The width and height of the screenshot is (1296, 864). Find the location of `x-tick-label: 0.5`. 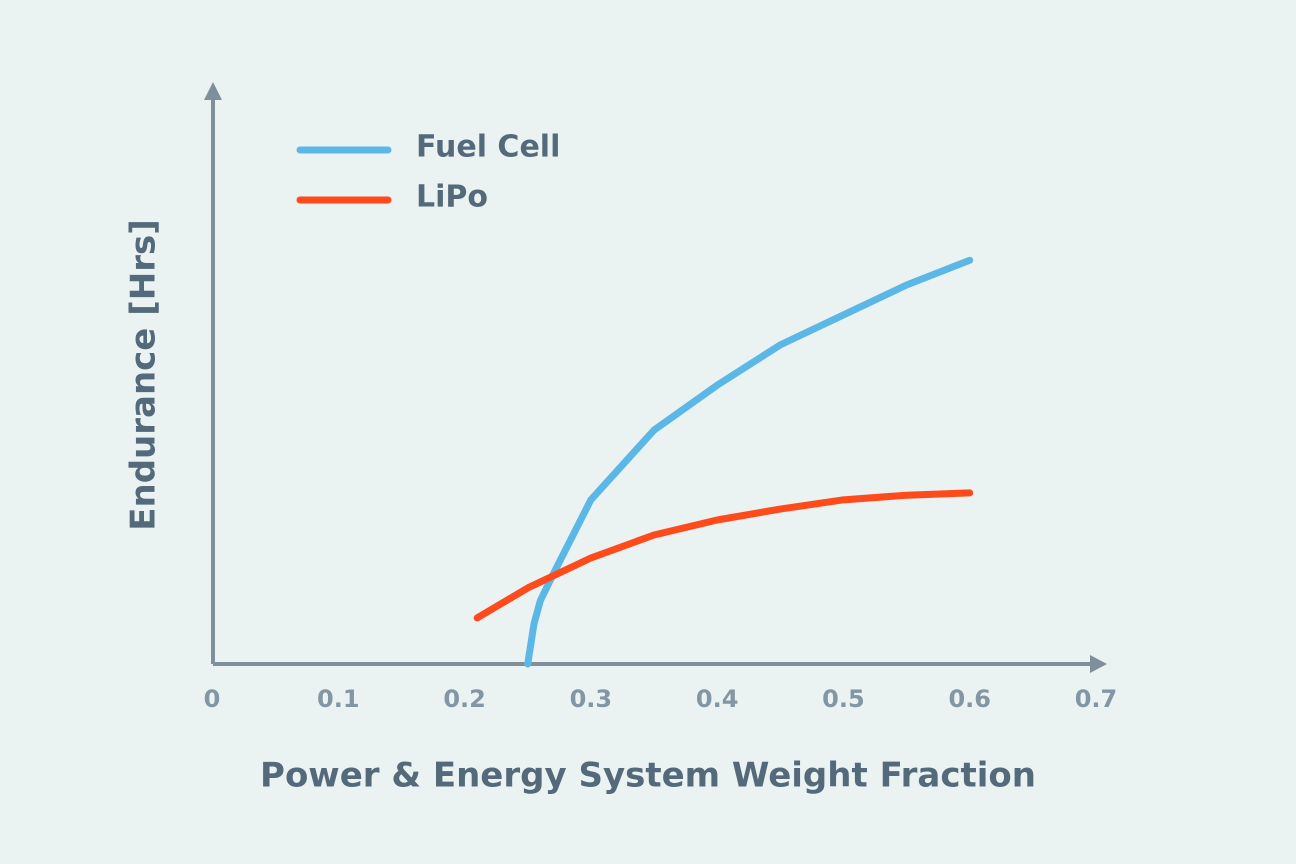

x-tick-label: 0.5 is located at coordinates (843, 699).